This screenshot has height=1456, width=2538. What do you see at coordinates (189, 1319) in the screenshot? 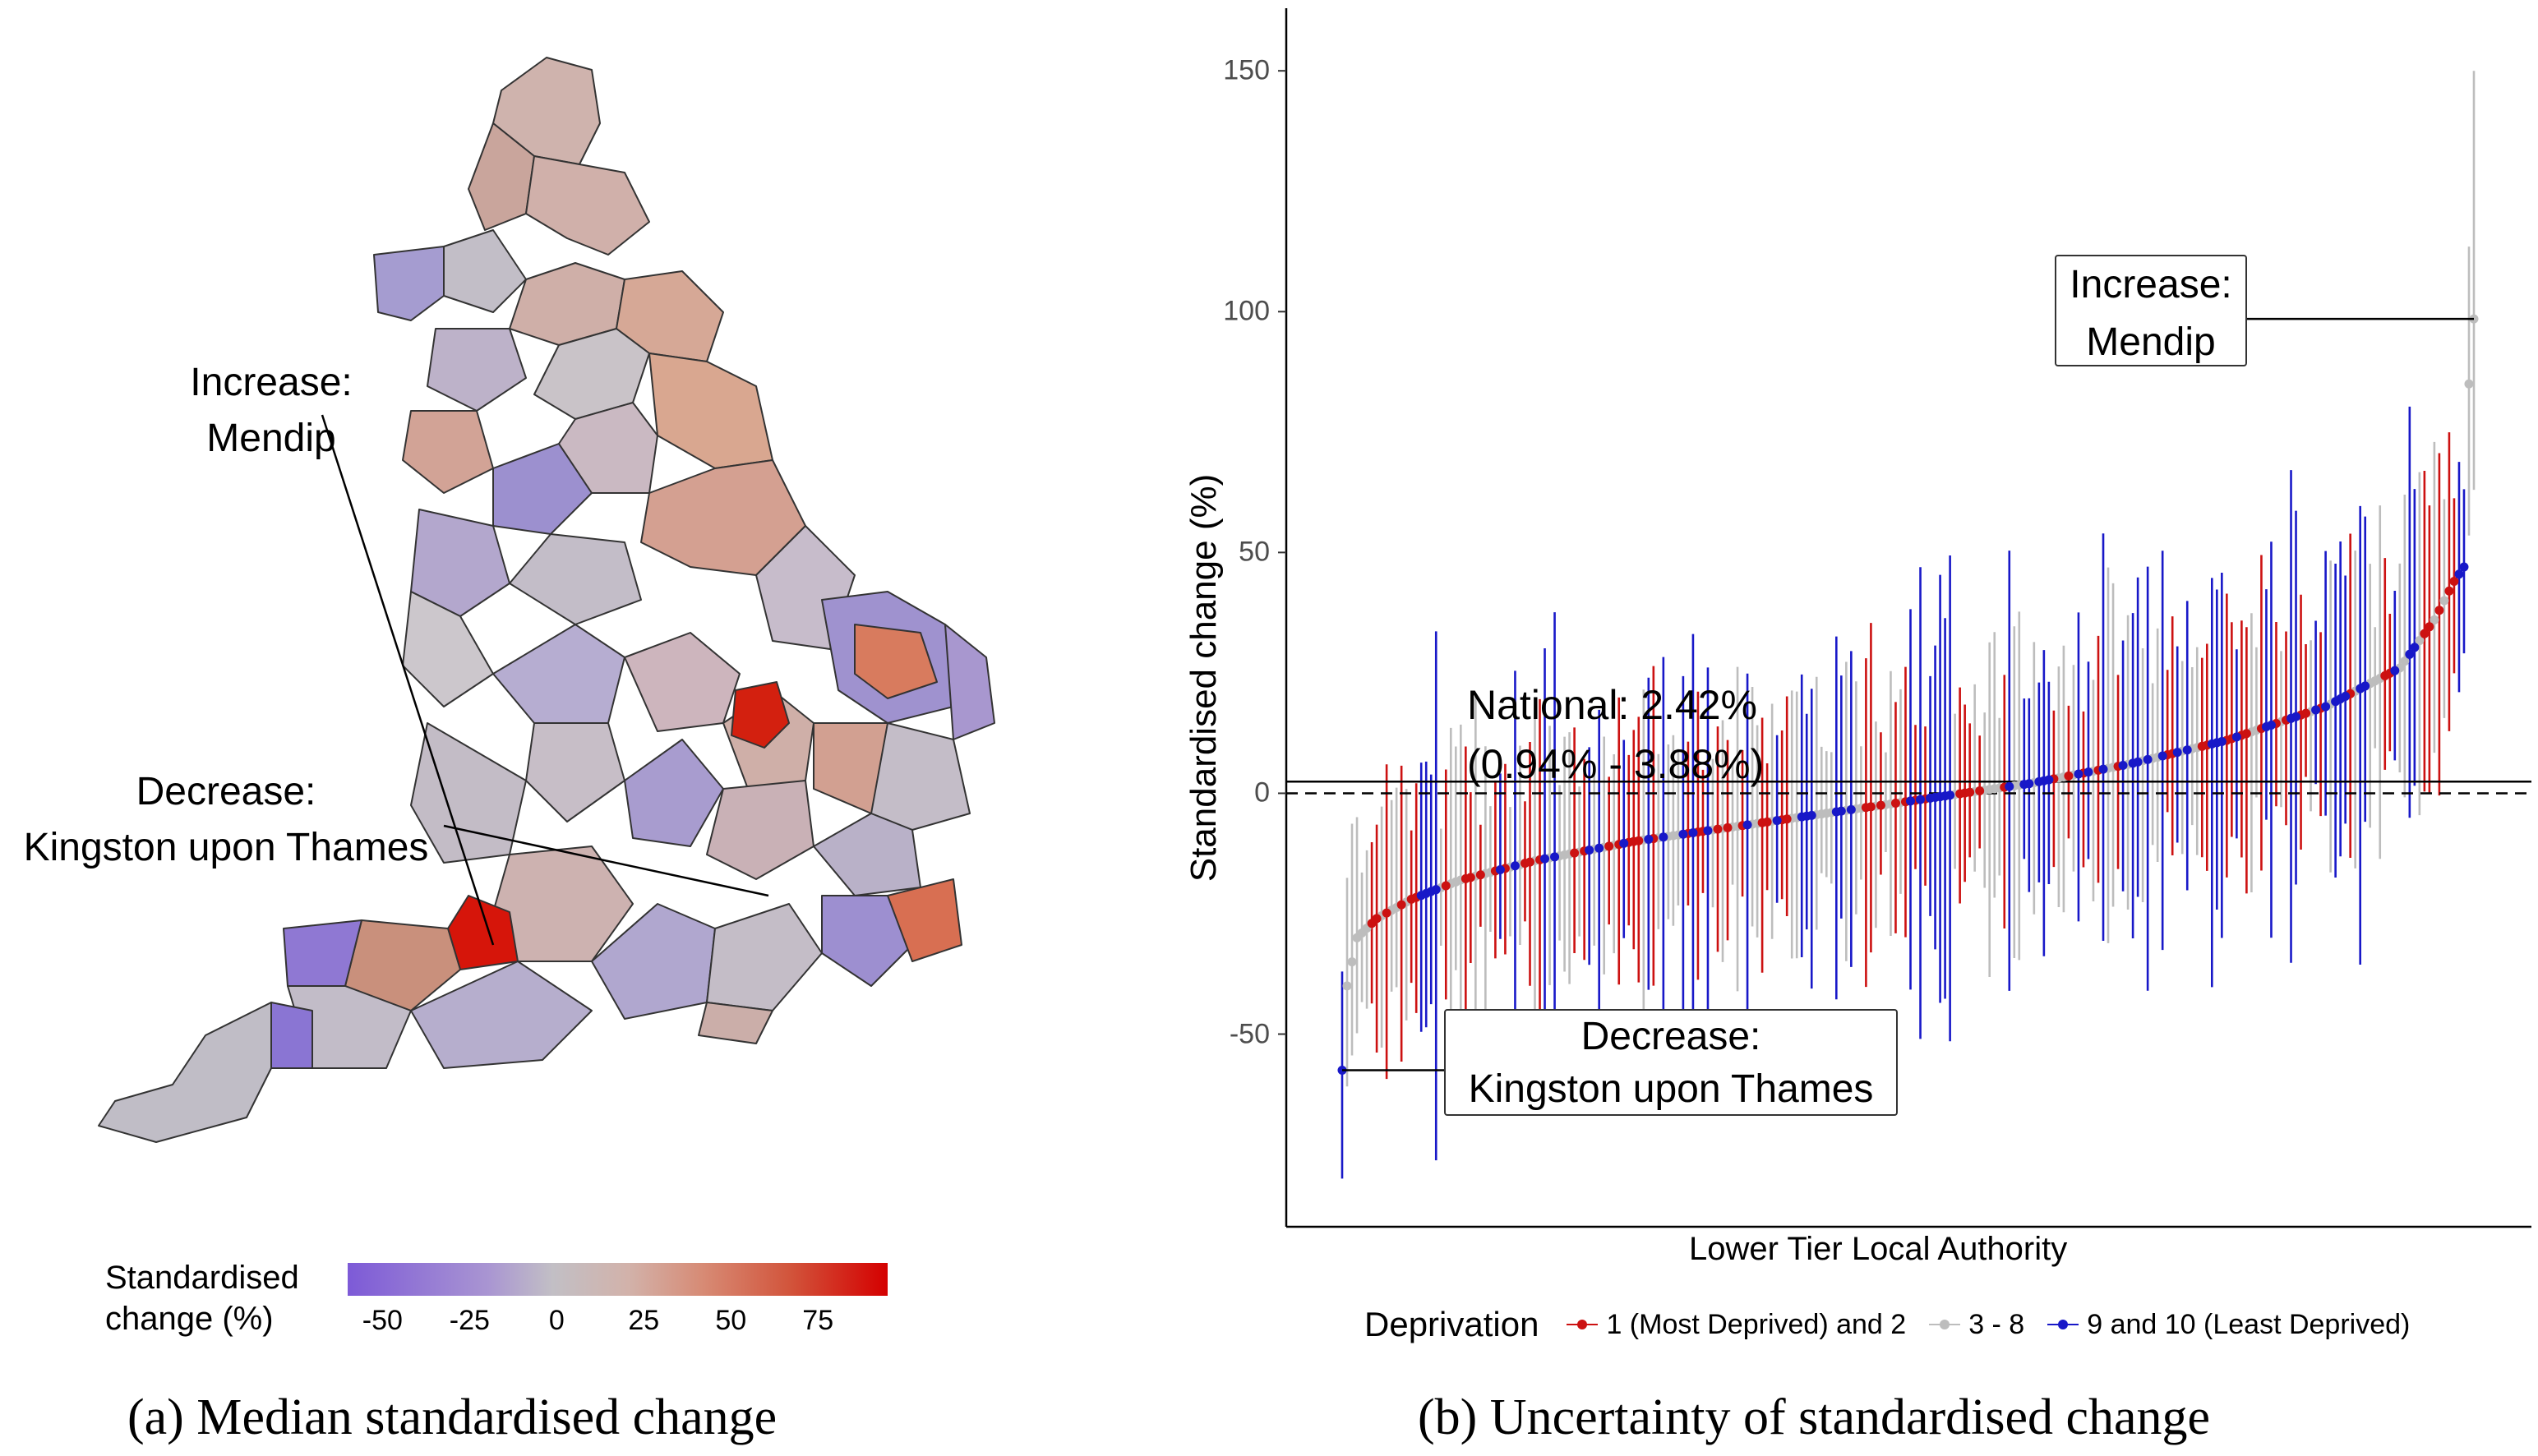
I see `colorbar-title-line2: change (%)` at bounding box center [189, 1319].